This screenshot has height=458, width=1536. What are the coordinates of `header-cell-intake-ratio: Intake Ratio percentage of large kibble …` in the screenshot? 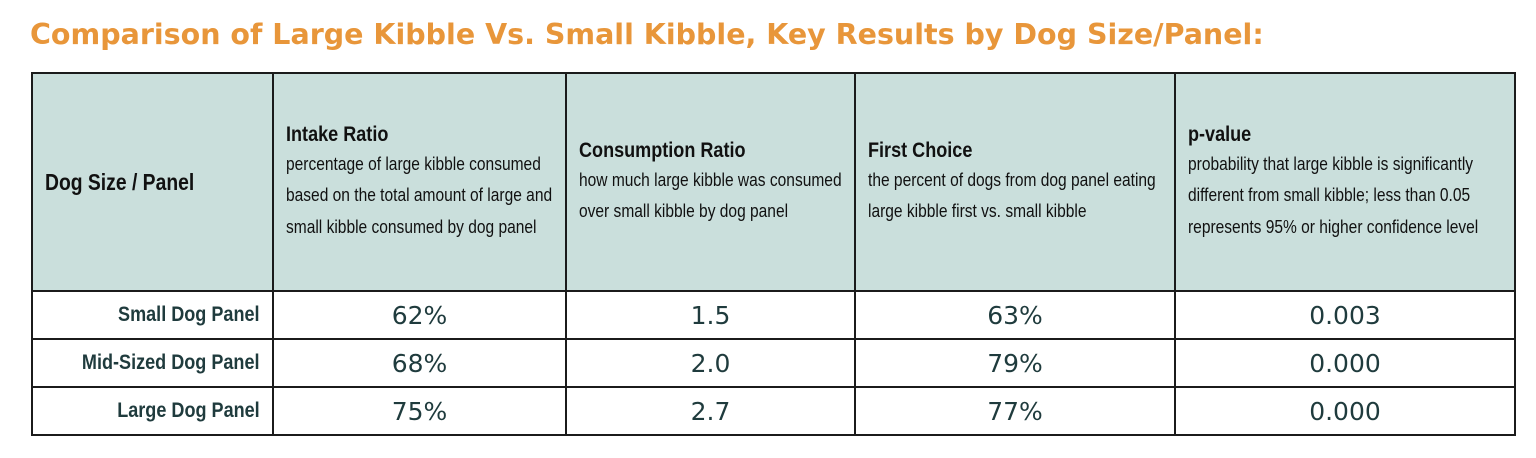 It's located at (419, 182).